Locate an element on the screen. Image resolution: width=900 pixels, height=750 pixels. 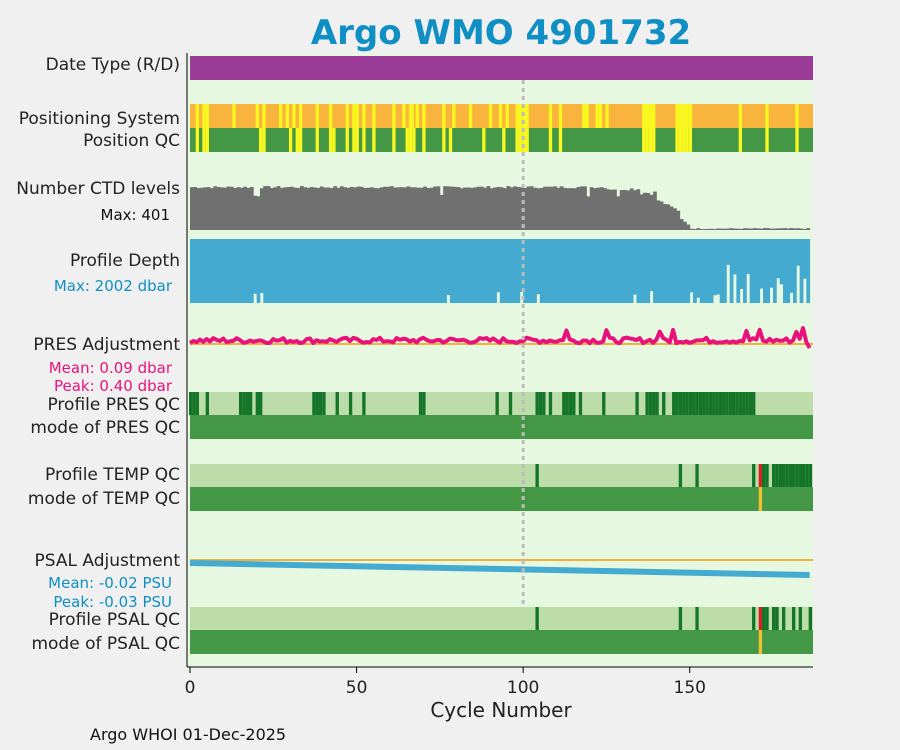
panel-position-qc is located at coordinates (501, 140).